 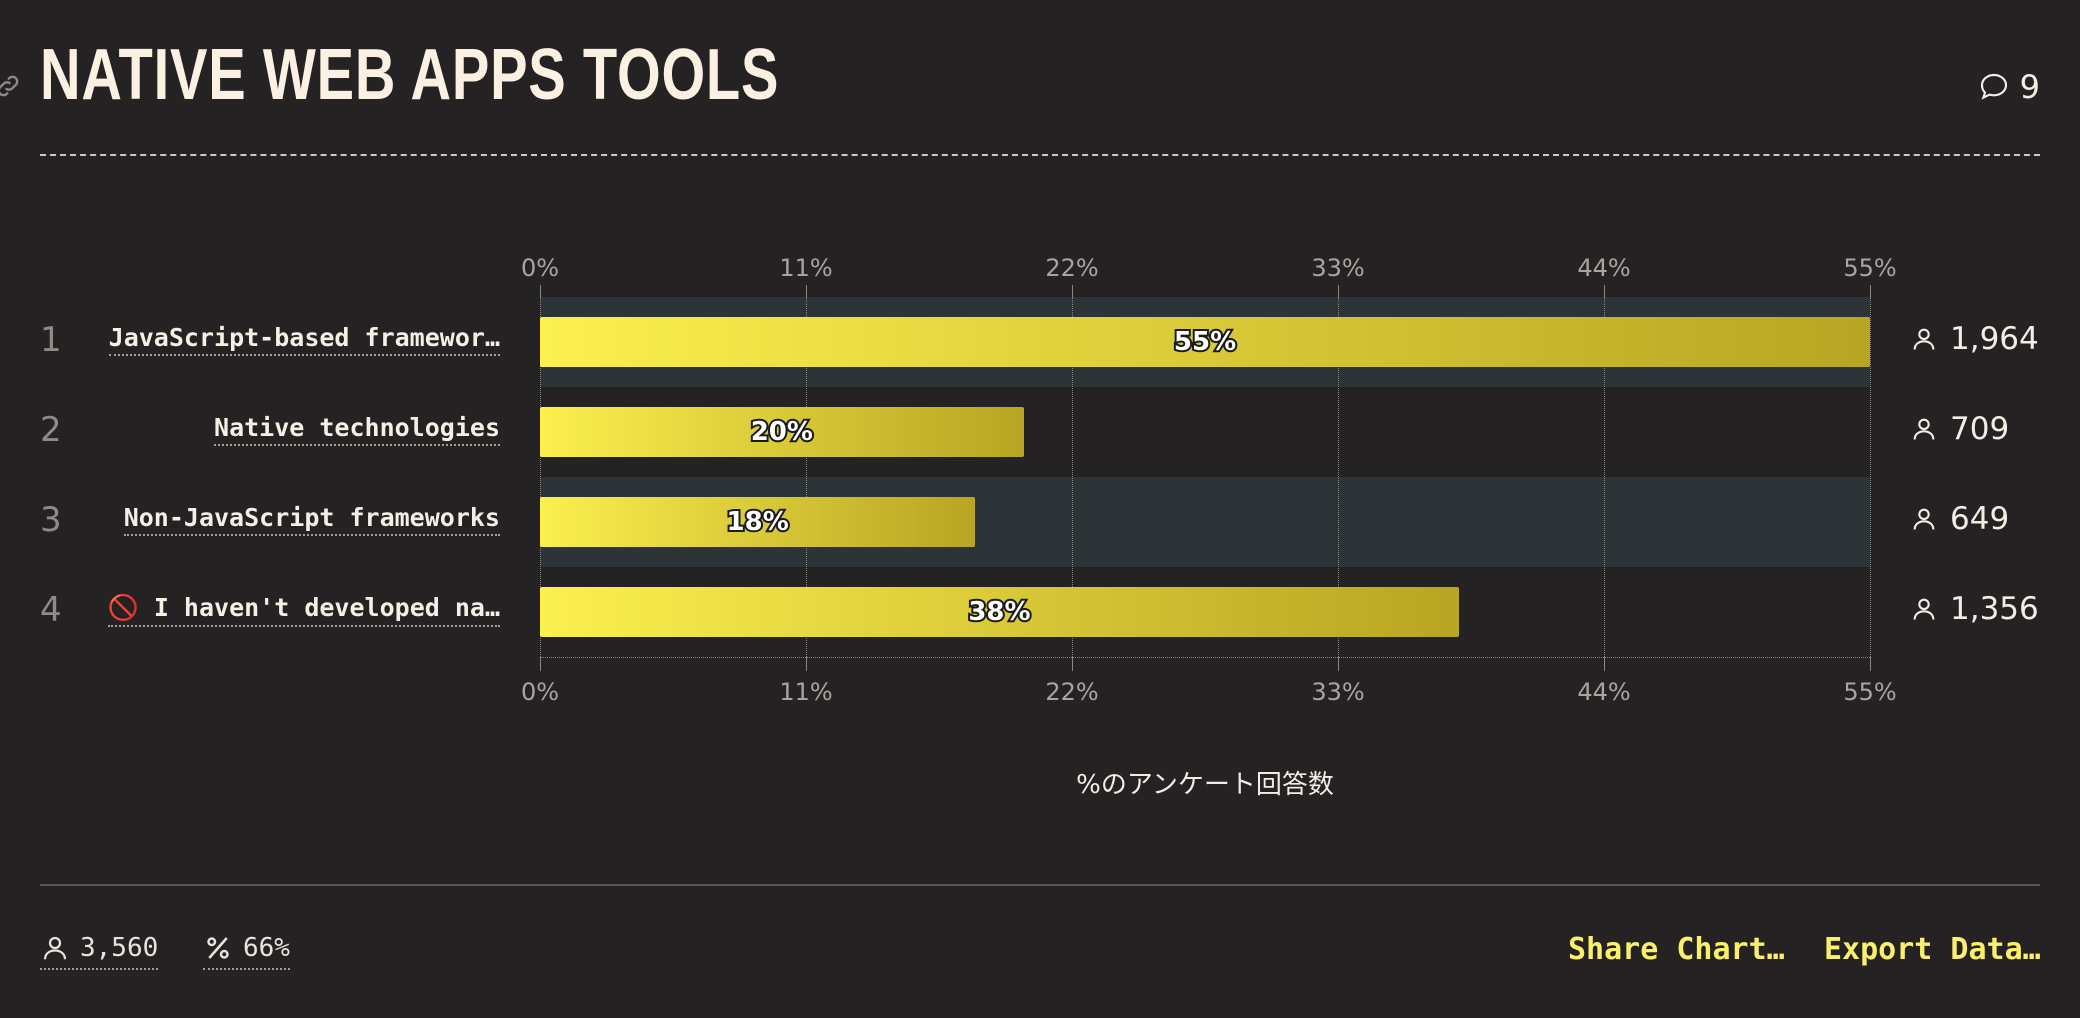 I want to click on bar: 38%, so click(x=999, y=612).